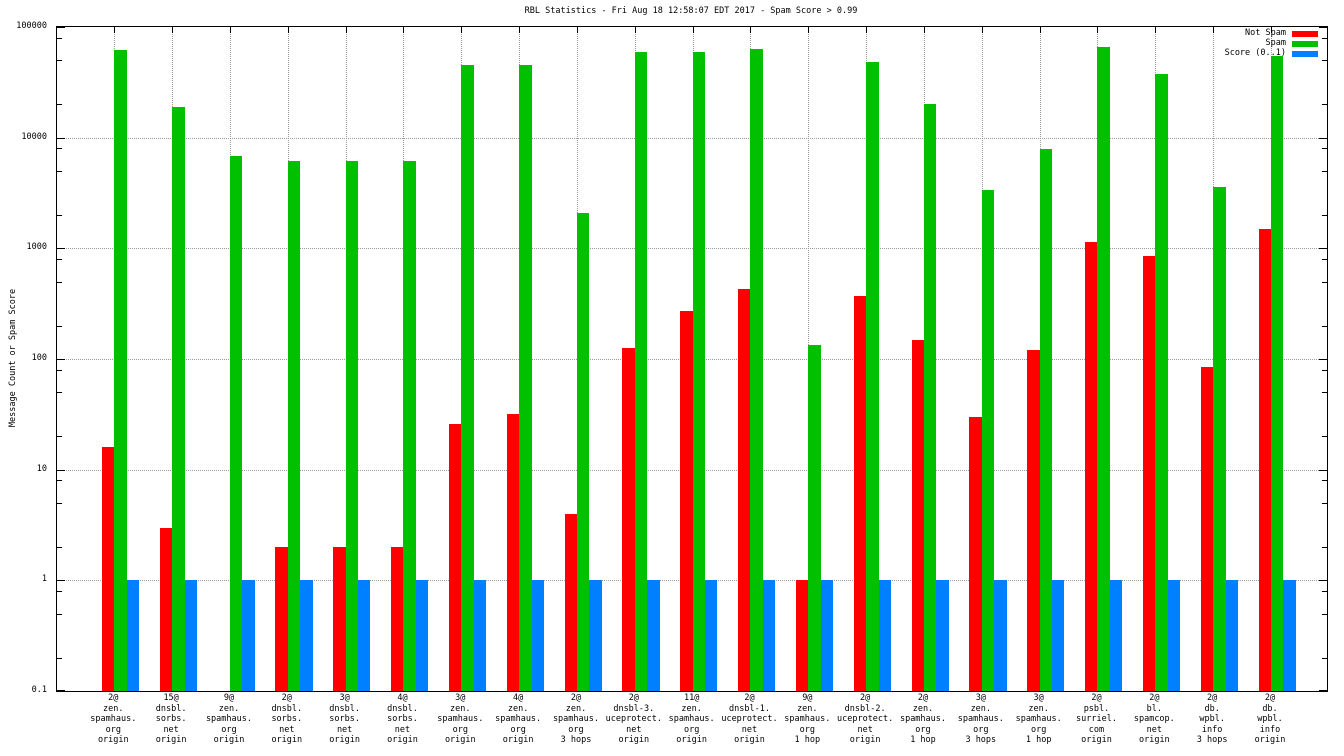  Describe the element at coordinates (39, 690) in the screenshot. I see `y-tick-label: 0.1` at that location.